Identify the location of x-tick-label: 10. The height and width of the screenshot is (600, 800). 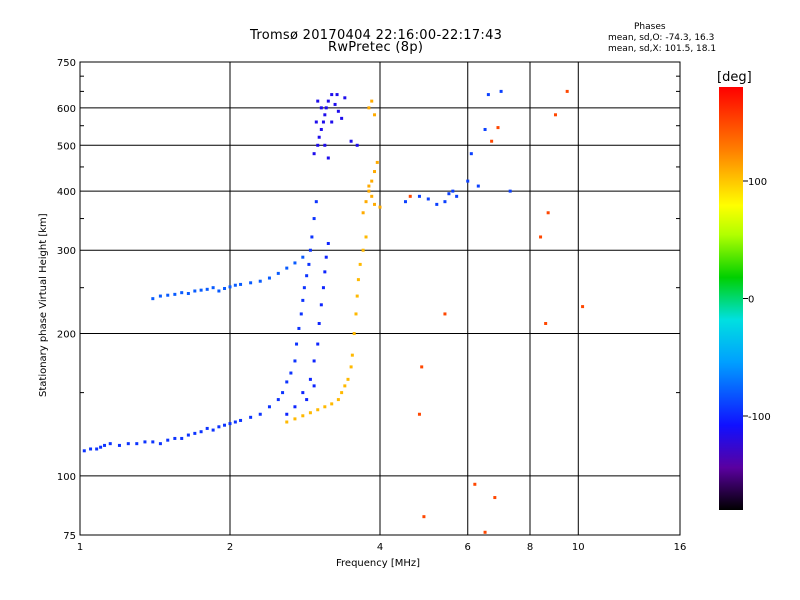
(578, 547).